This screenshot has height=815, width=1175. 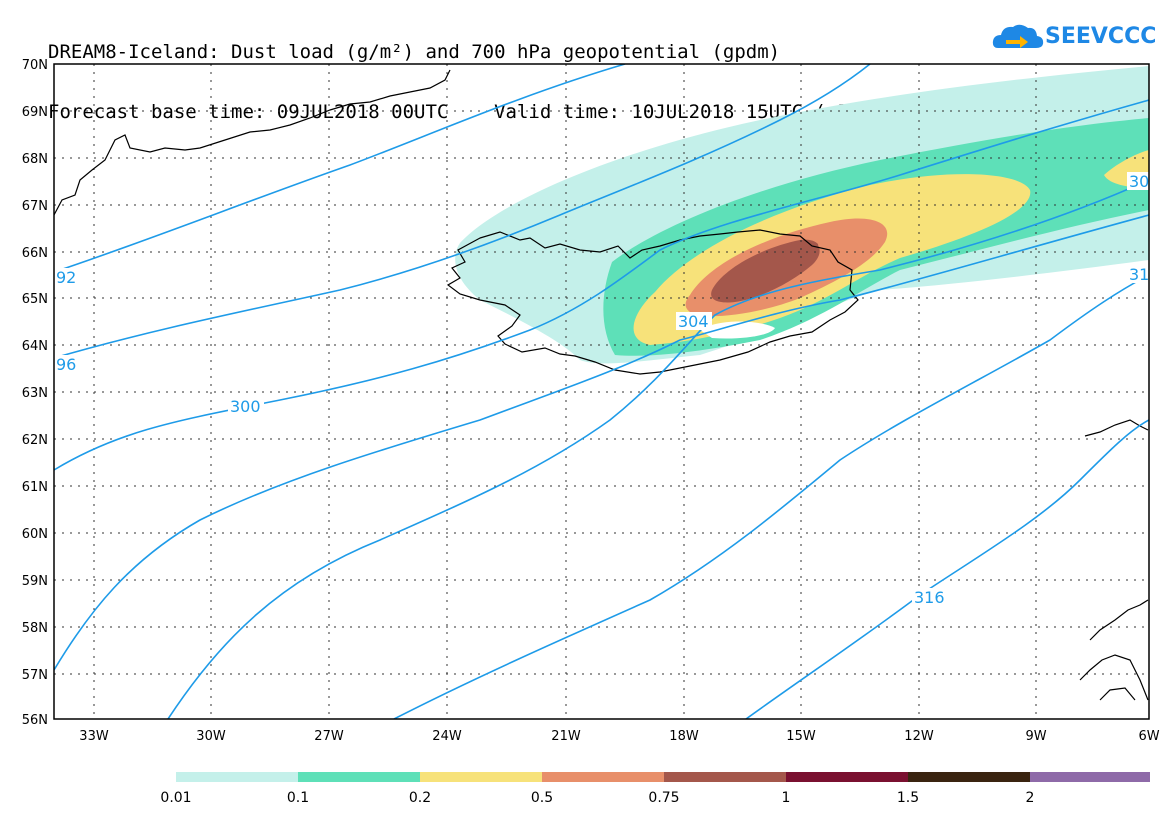 I want to click on lat-label: 61N, so click(x=35, y=487).